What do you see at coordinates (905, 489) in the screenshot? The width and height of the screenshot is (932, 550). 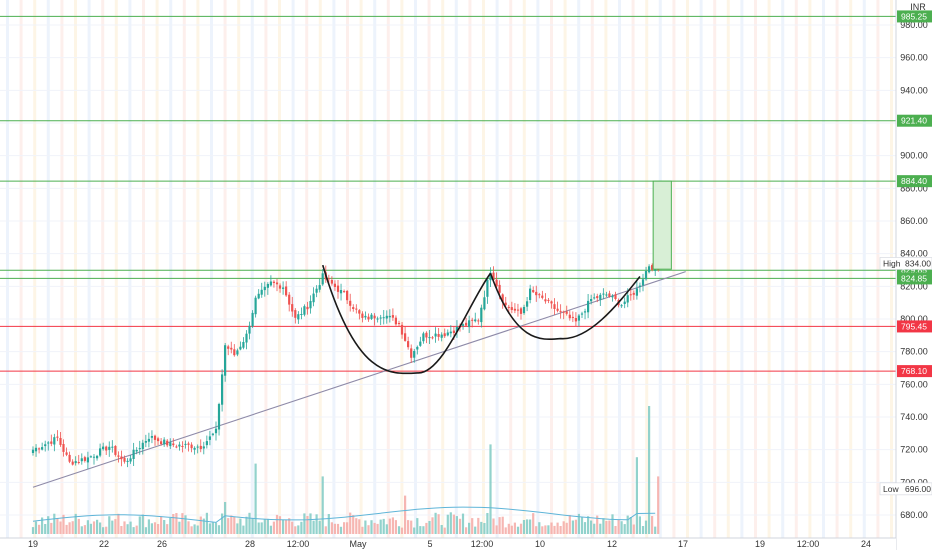 I see `low-label-box` at bounding box center [905, 489].